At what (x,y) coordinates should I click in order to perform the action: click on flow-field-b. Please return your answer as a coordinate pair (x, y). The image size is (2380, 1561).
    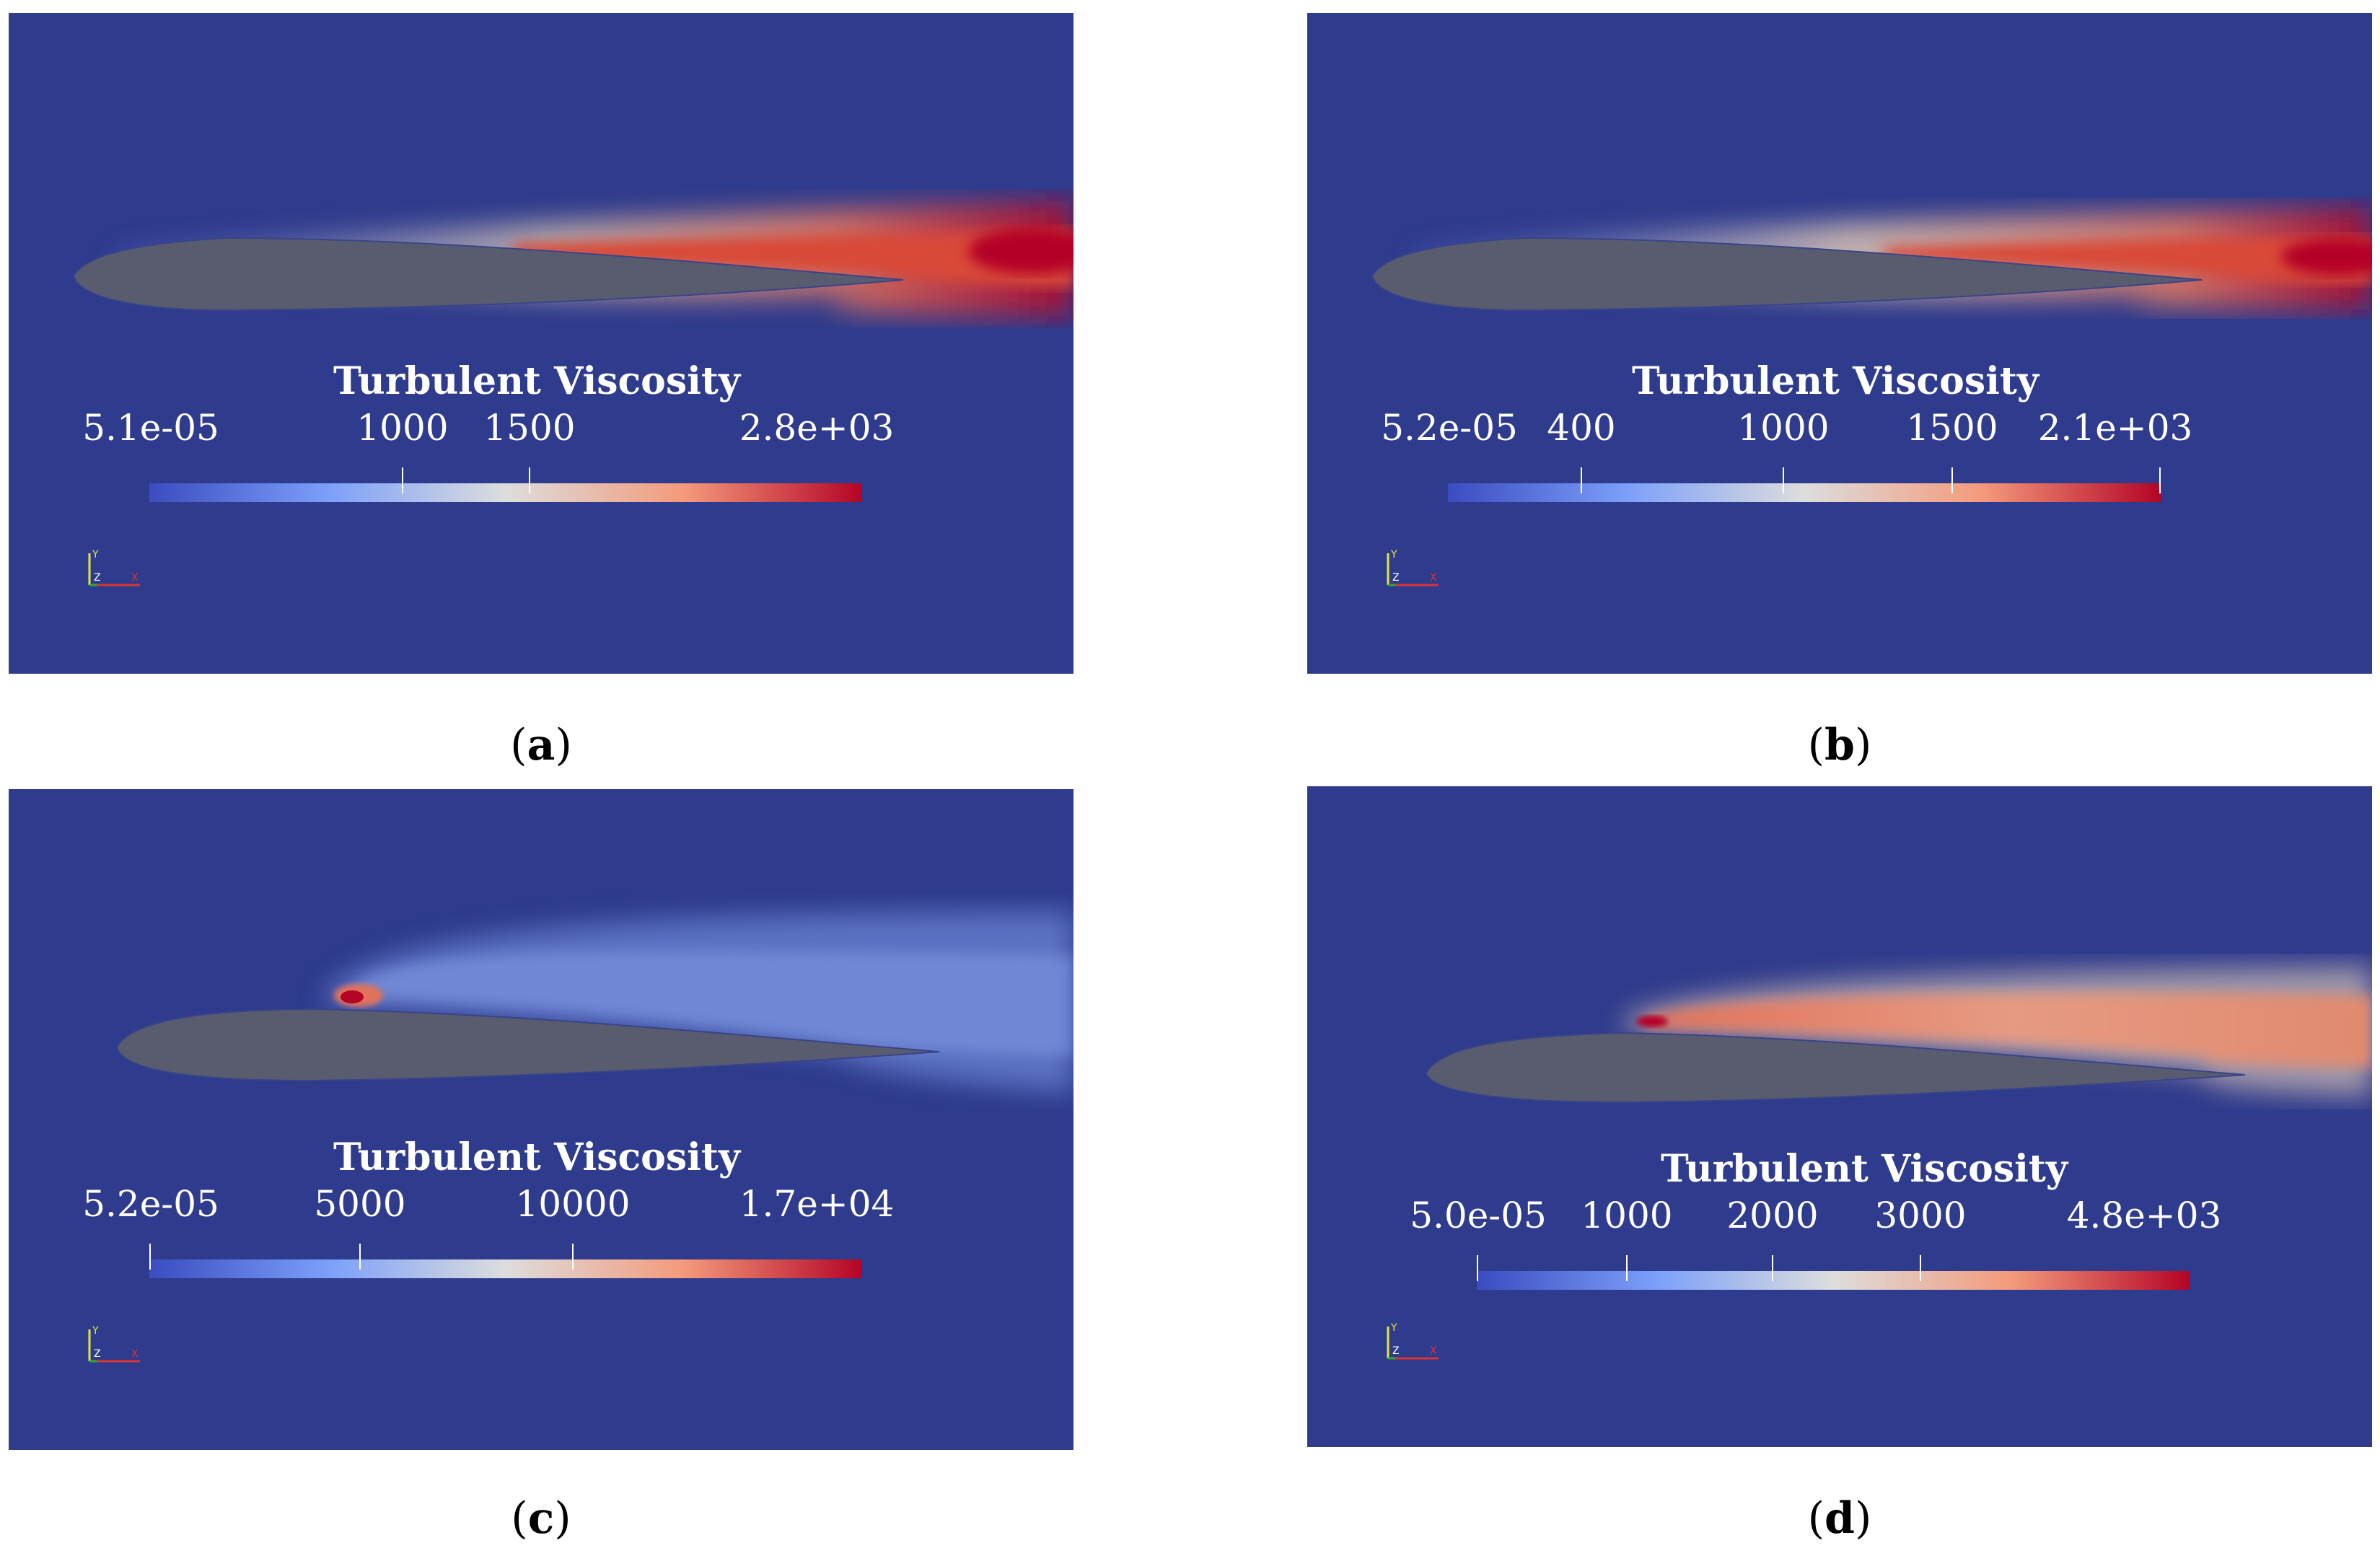
    Looking at the image, I should click on (1871, 260).